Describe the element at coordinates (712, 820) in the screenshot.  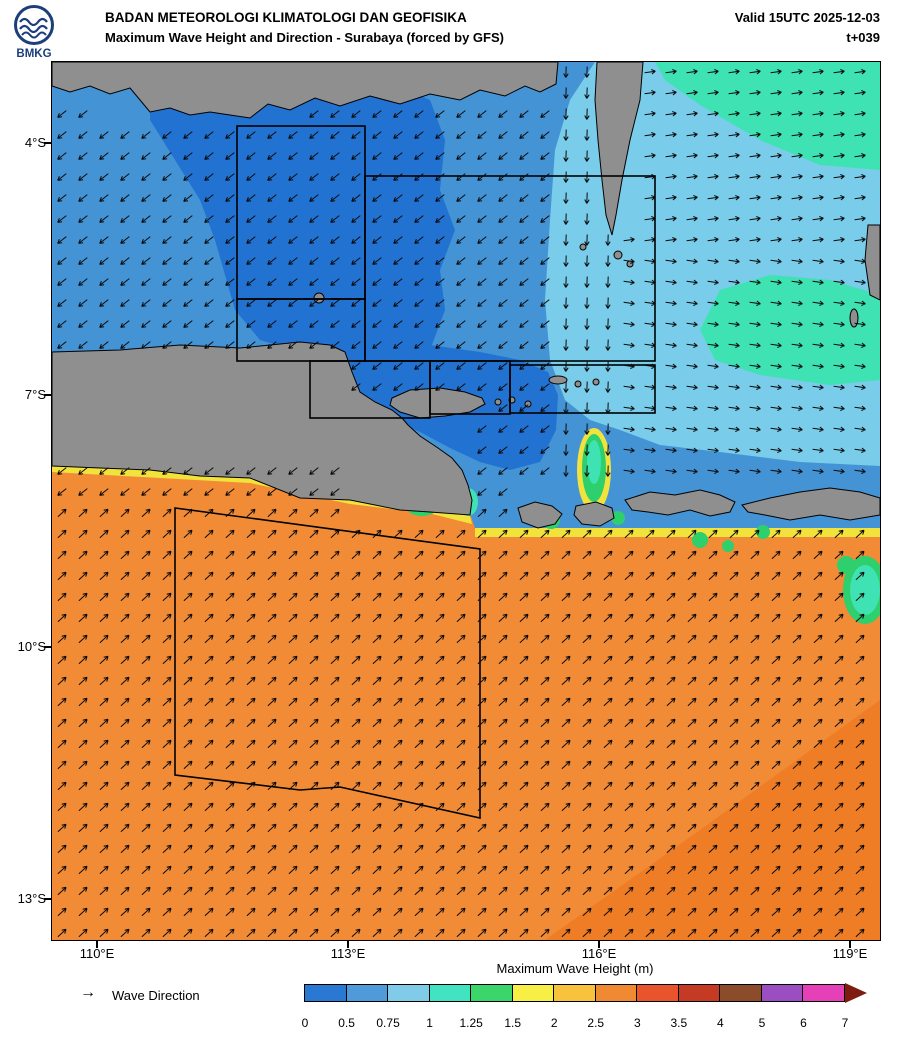
I see `sea-region-orange-deep` at that location.